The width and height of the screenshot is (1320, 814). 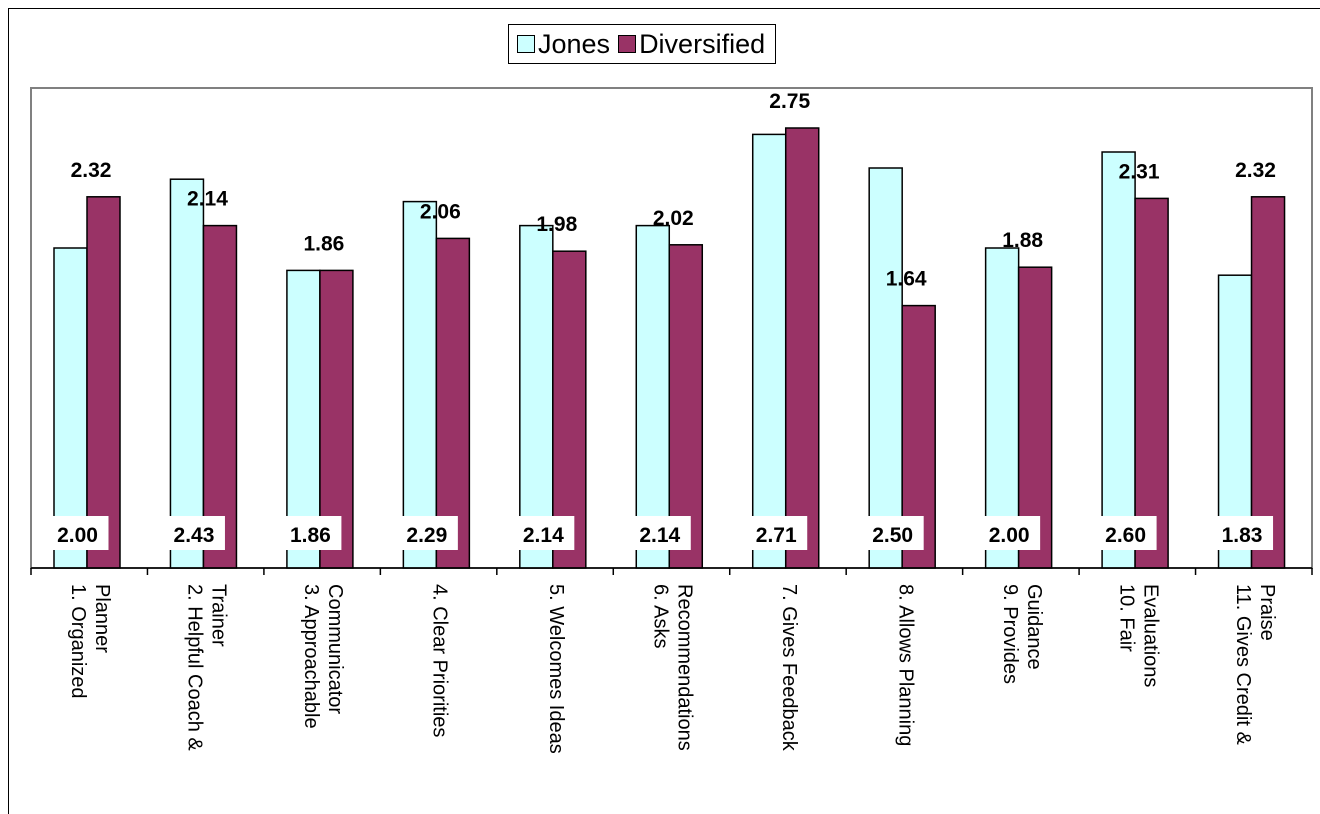 What do you see at coordinates (1267, 612) in the screenshot?
I see `x-tick-label-line: Praise` at bounding box center [1267, 612].